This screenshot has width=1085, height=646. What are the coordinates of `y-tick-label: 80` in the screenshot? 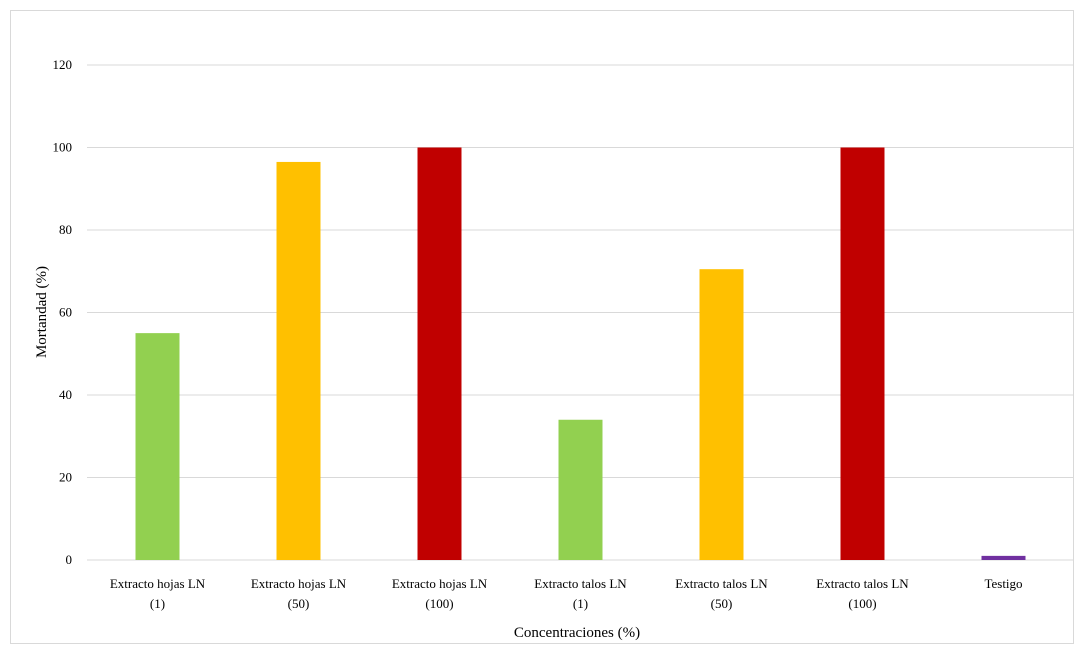 It's located at (65, 229).